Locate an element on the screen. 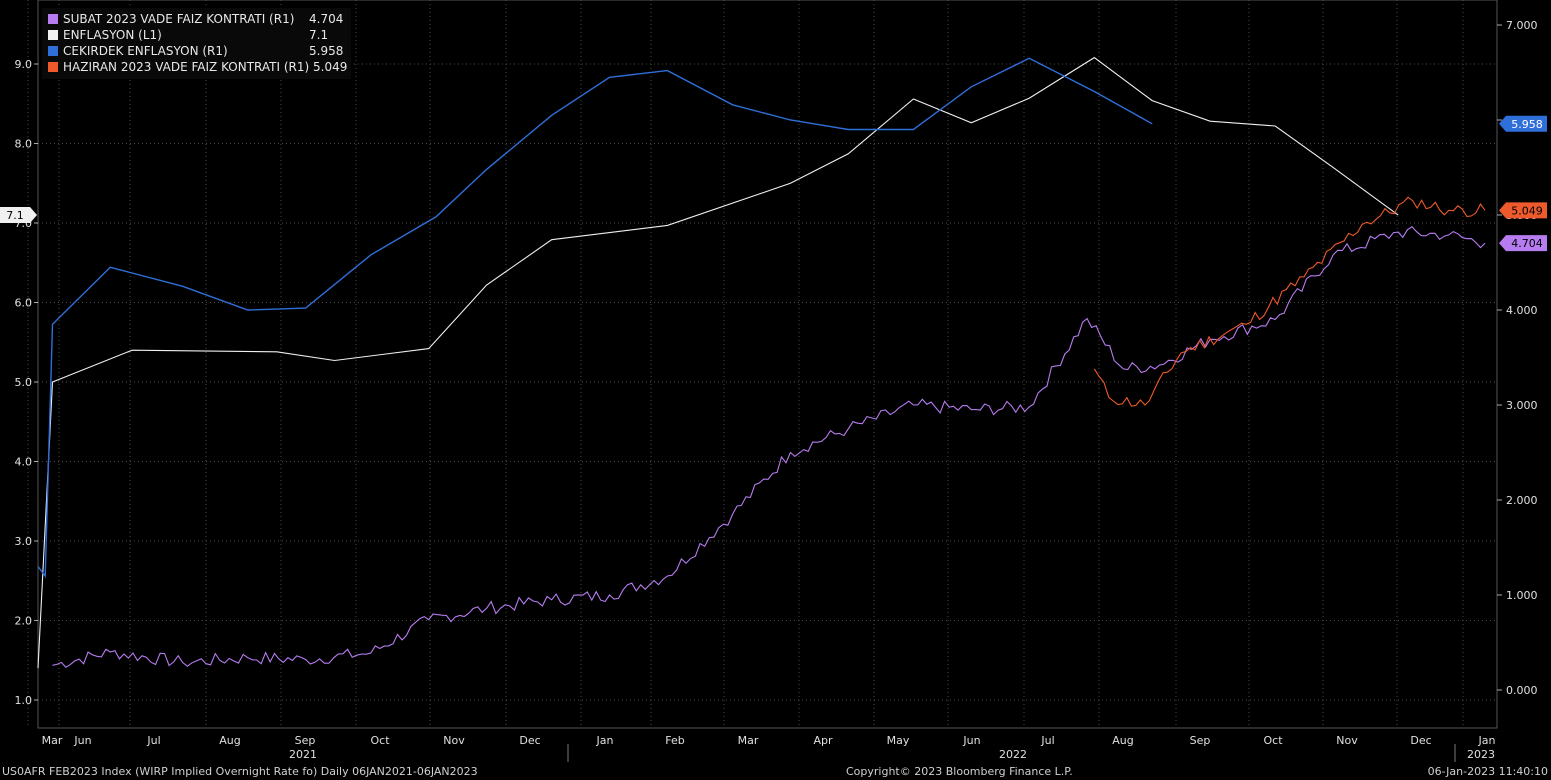 Image resolution: width=1551 pixels, height=780 pixels. x-tick-label: Feb is located at coordinates (674, 740).